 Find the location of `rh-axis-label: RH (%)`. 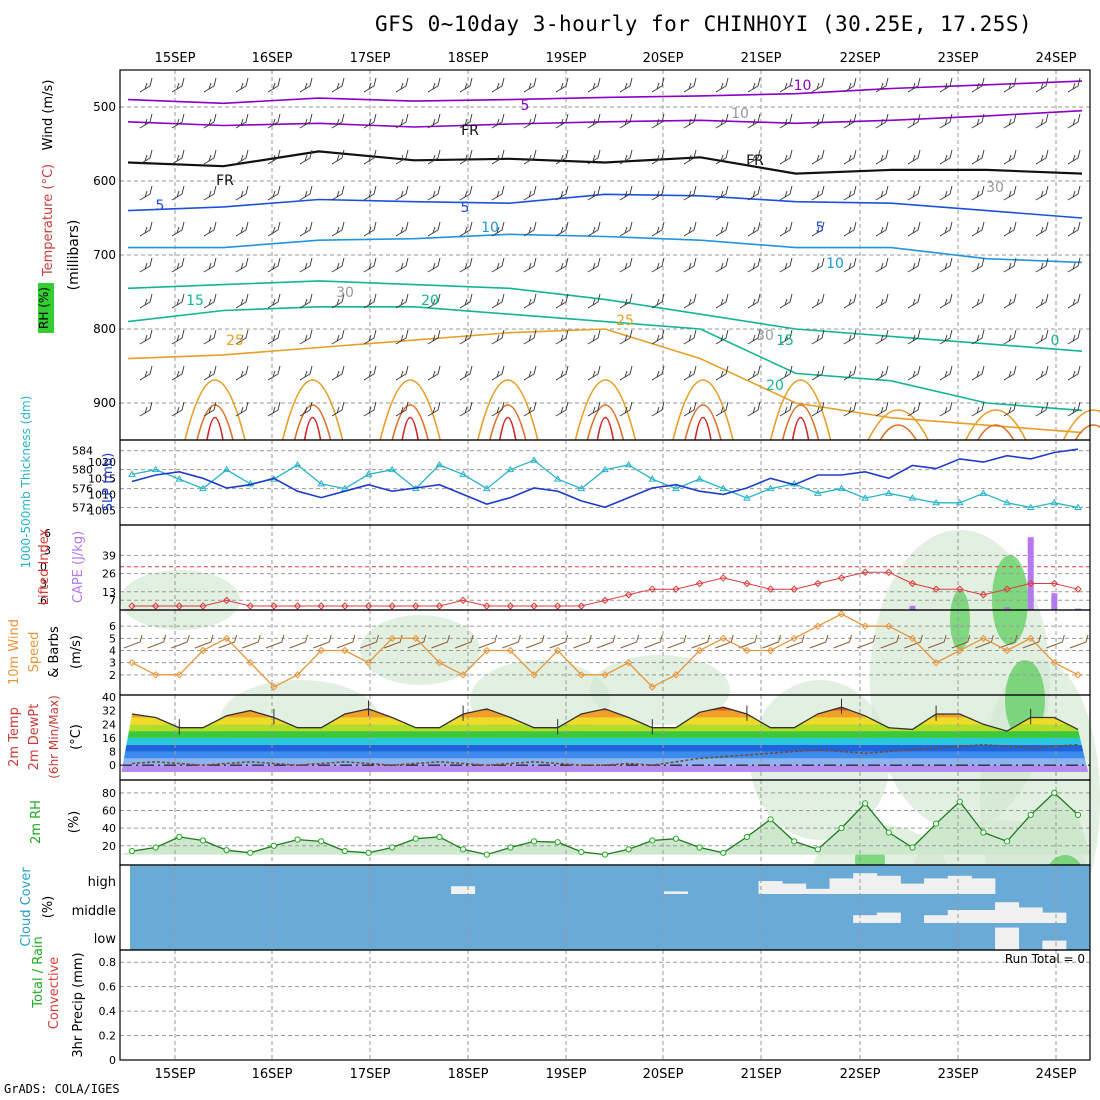

rh-axis-label: RH (%) is located at coordinates (44, 308).